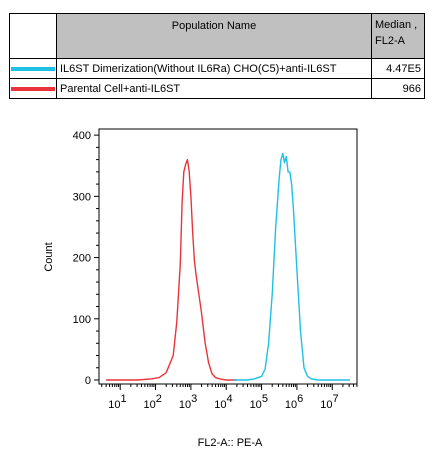  Describe the element at coordinates (33, 68) in the screenshot. I see `legend-swatch-cyan` at that location.